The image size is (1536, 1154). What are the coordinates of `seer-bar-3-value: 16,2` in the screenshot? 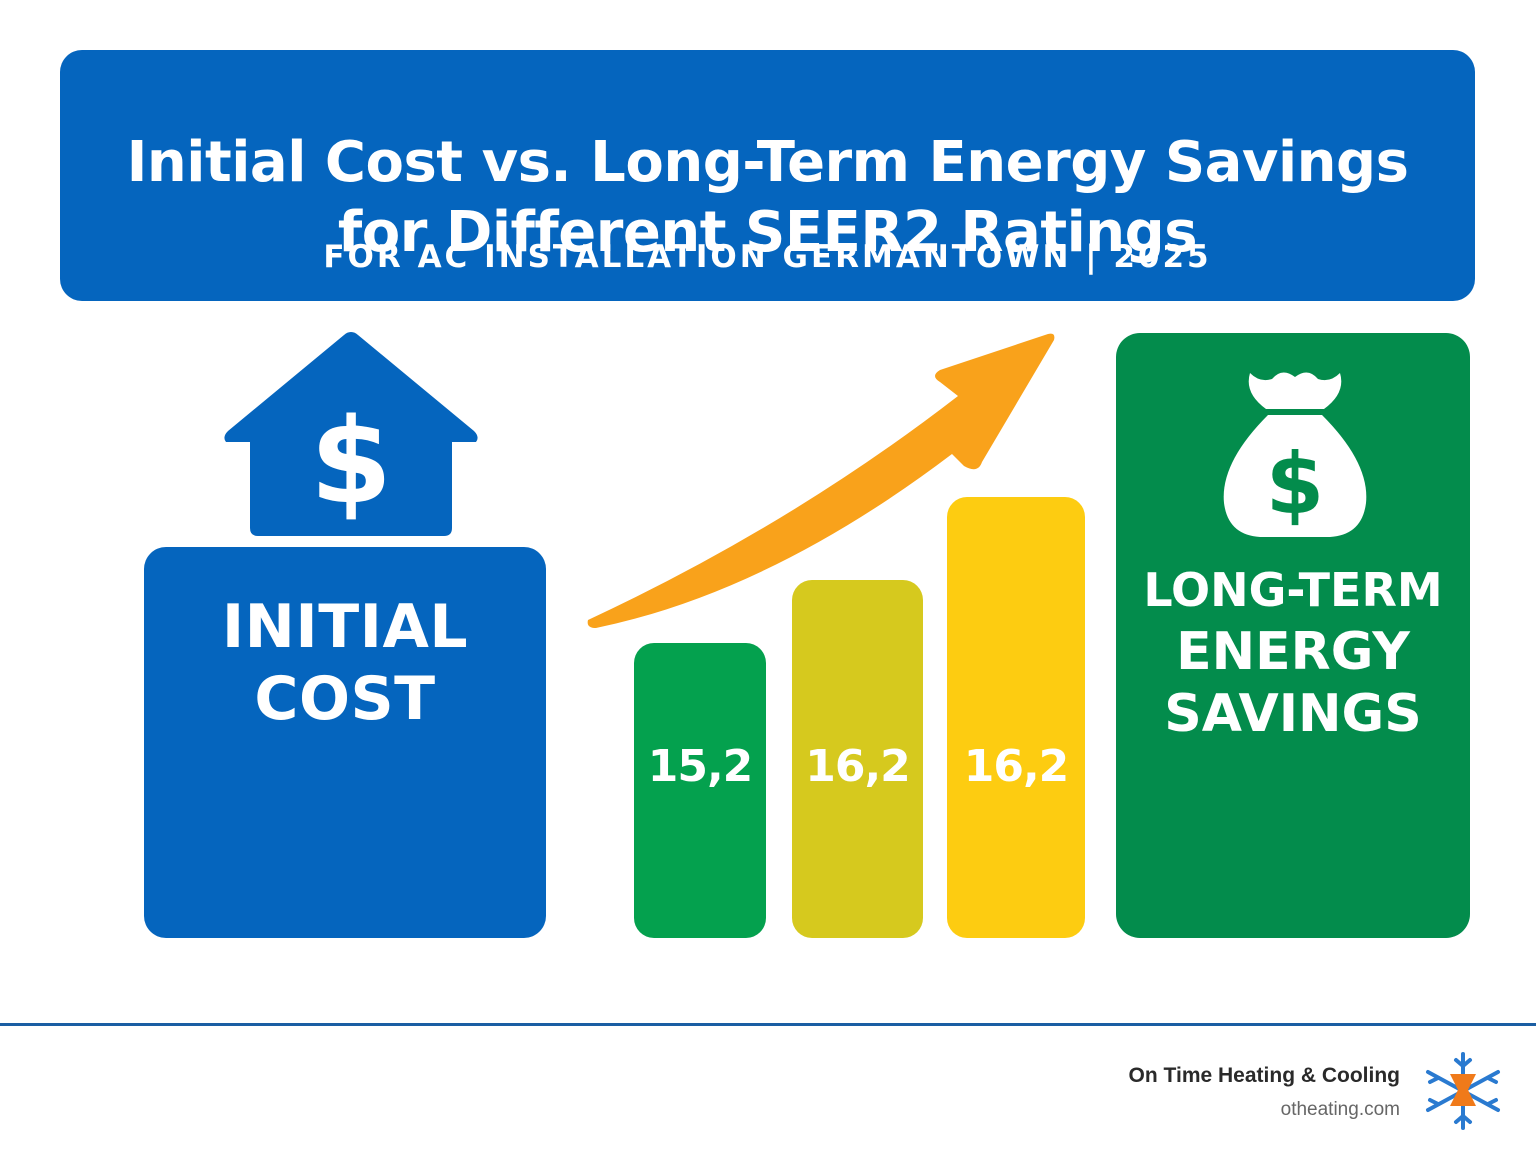 It's located at (1016, 766).